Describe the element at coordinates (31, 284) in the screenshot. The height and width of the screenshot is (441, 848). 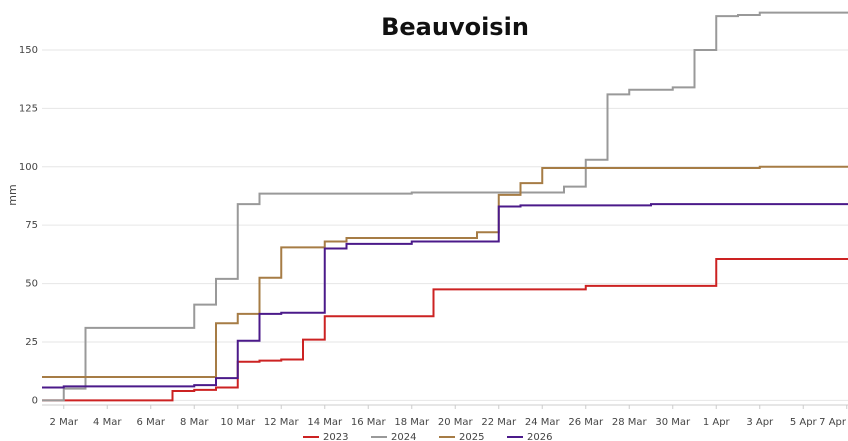
I see `y-tick-label: 50` at that location.